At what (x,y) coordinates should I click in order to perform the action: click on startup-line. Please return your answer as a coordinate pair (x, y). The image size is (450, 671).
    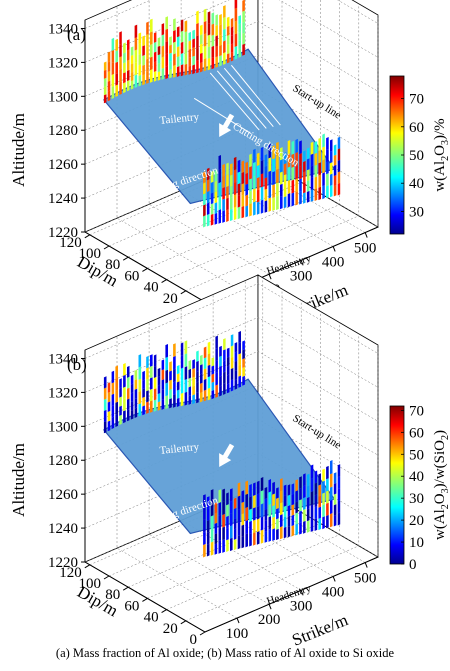
    Looking at the image, I should click on (234, 101).